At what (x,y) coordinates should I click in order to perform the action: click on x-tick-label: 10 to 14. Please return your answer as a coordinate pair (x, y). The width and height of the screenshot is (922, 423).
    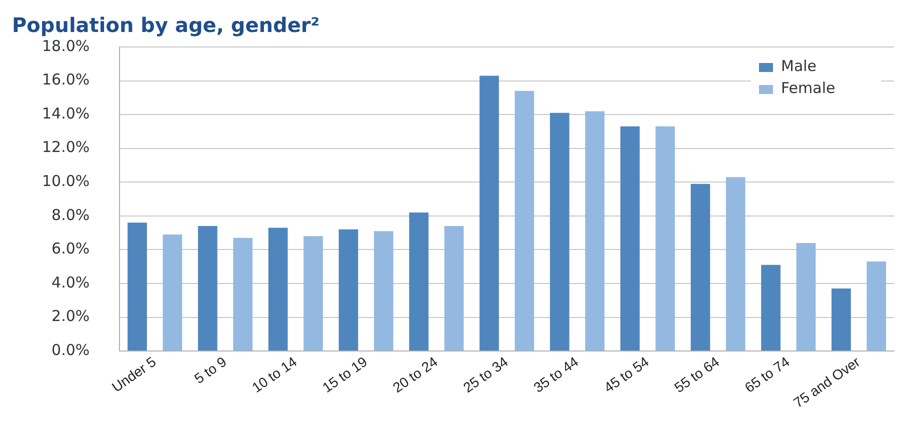
    Looking at the image, I should click on (274, 374).